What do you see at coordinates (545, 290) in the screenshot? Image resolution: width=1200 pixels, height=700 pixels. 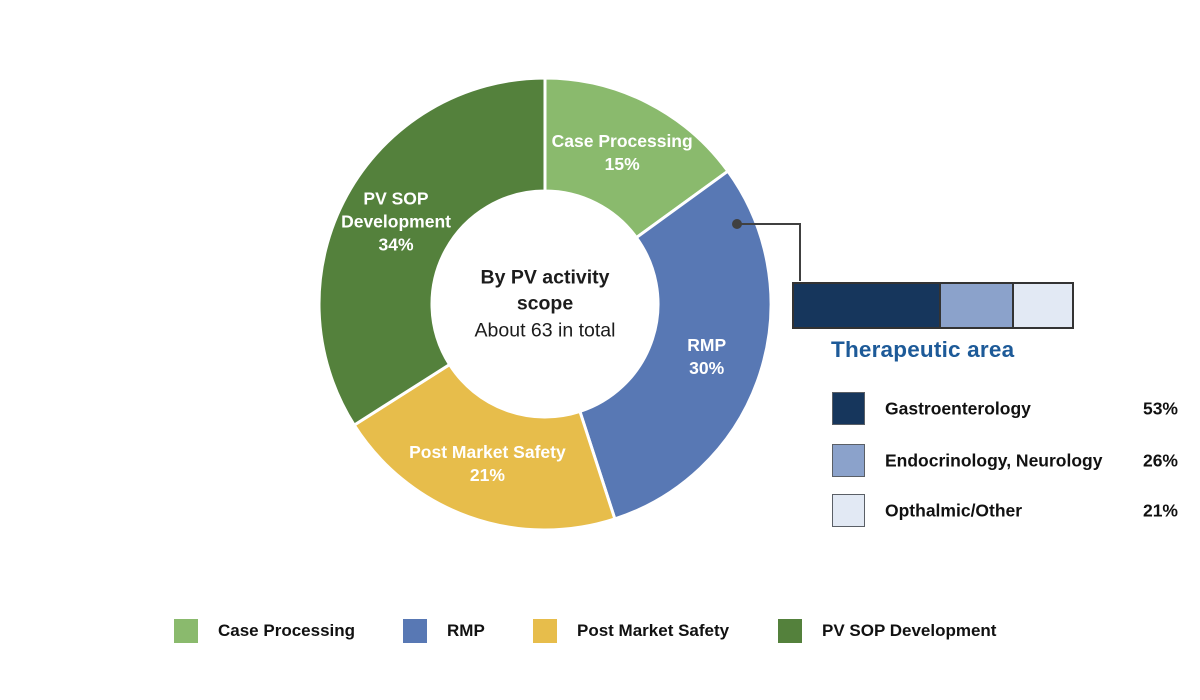 I see `donut-center-title: By PV activity scope` at bounding box center [545, 290].